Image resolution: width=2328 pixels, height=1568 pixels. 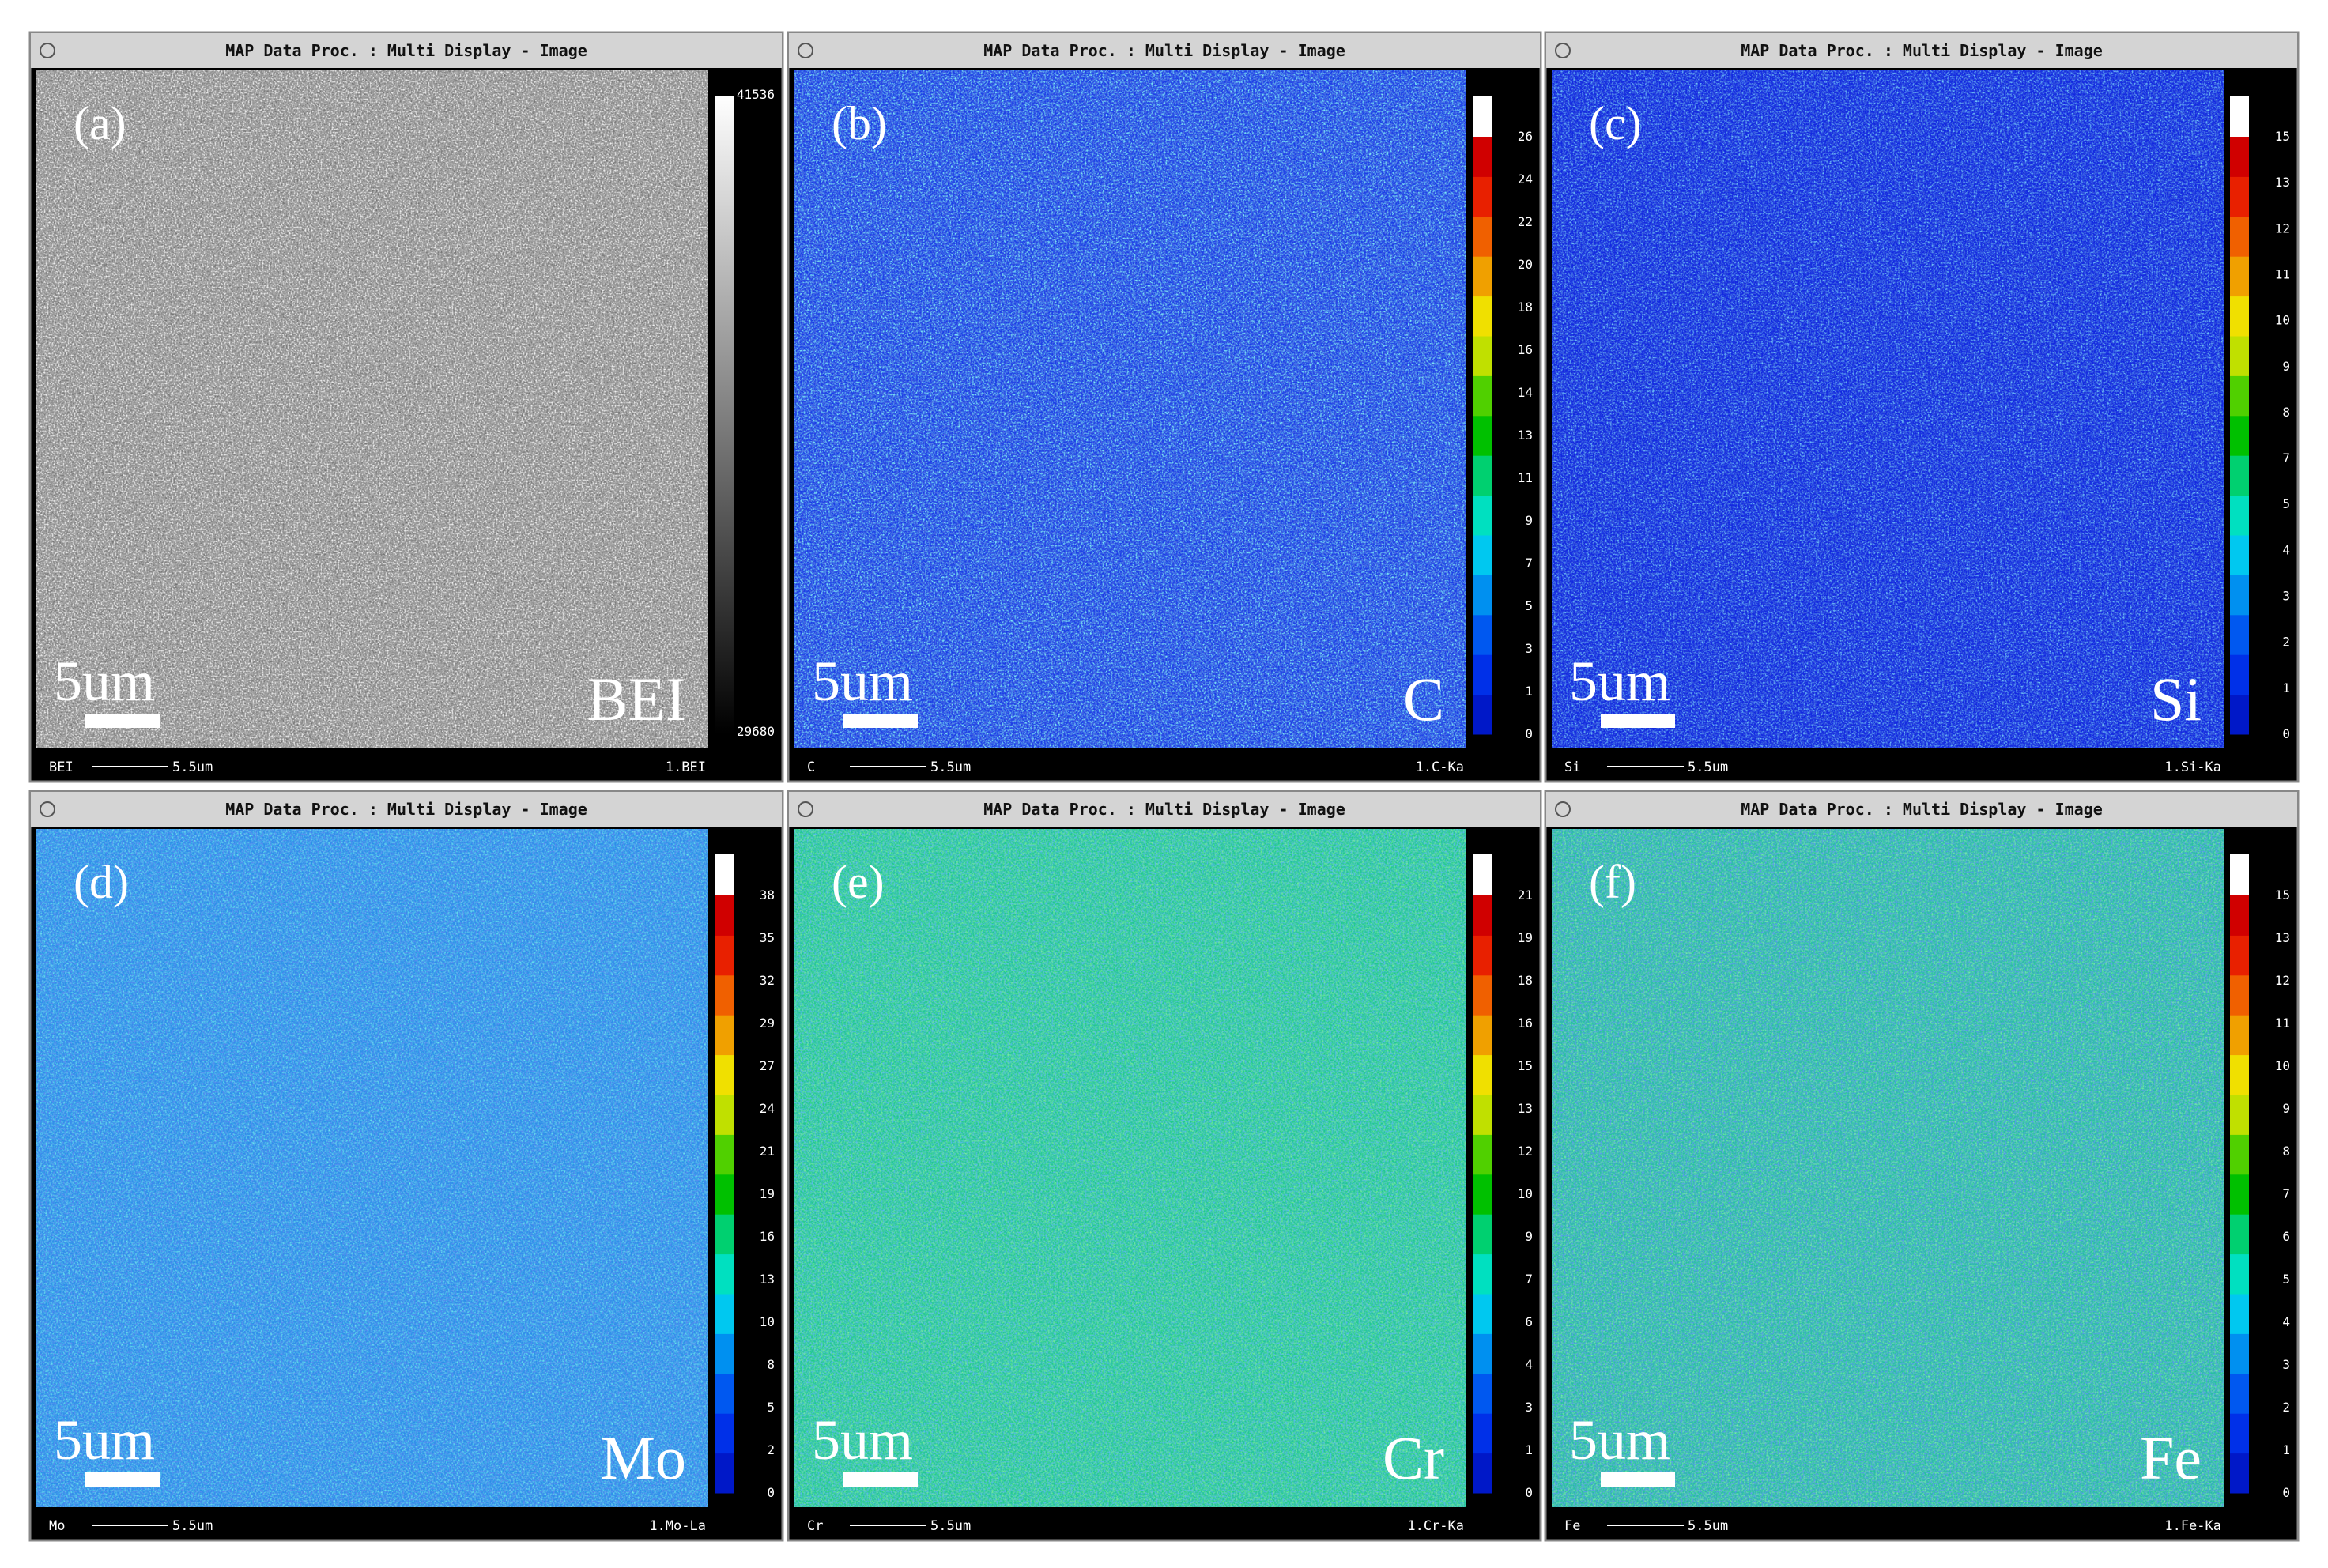 I want to click on element-label: C, so click(x=1423, y=699).